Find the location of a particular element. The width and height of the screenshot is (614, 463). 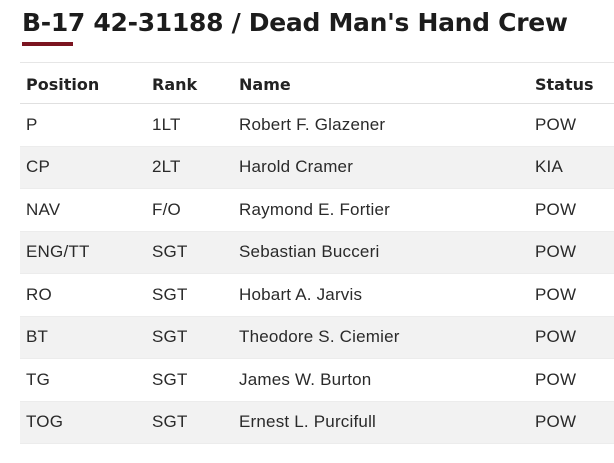

table-row: TOG SGT Ernest L. Purcifull POW is located at coordinates (317, 422).